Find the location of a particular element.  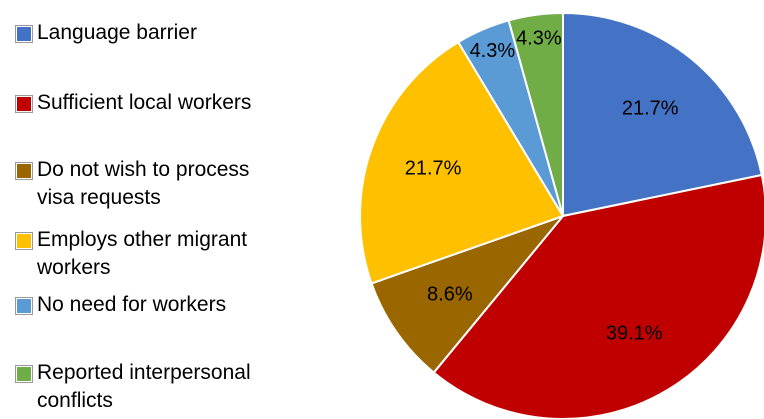

legend-entry: No need for workers is located at coordinates (146, 305).